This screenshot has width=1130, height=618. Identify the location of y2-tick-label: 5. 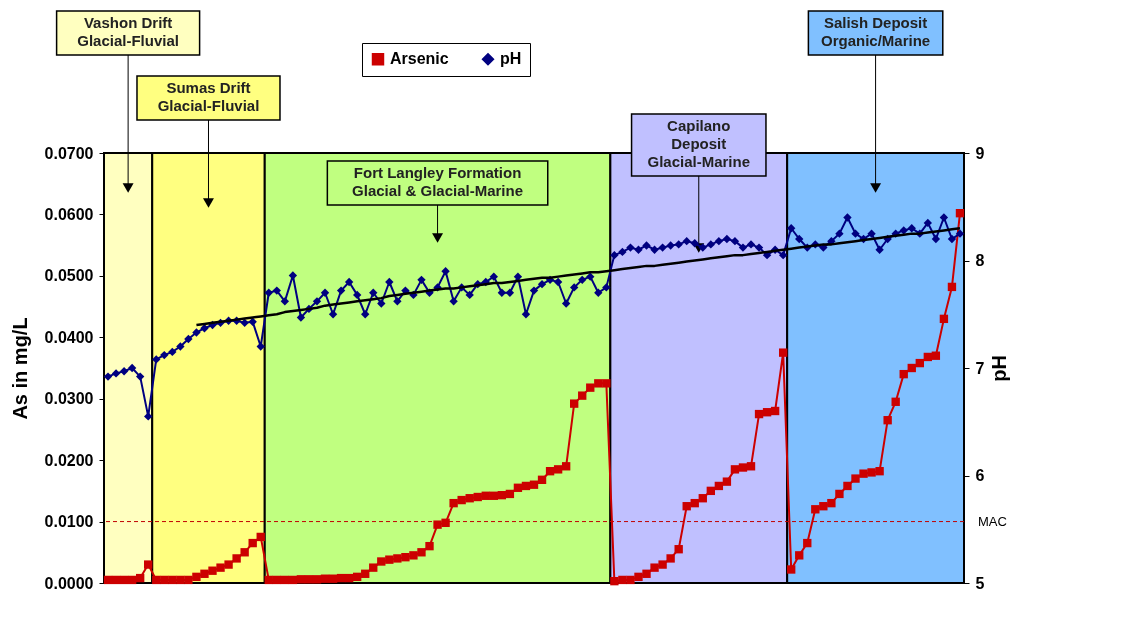
(980, 583).